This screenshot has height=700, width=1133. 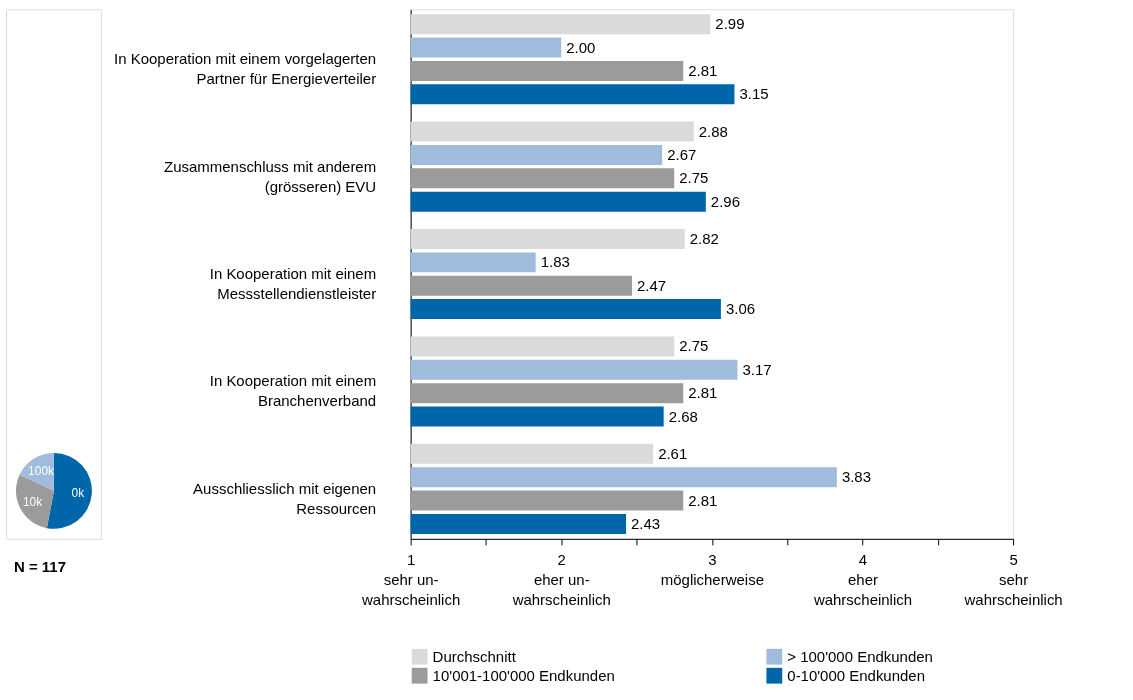 I want to click on data-label: 1.83, so click(x=555, y=262).